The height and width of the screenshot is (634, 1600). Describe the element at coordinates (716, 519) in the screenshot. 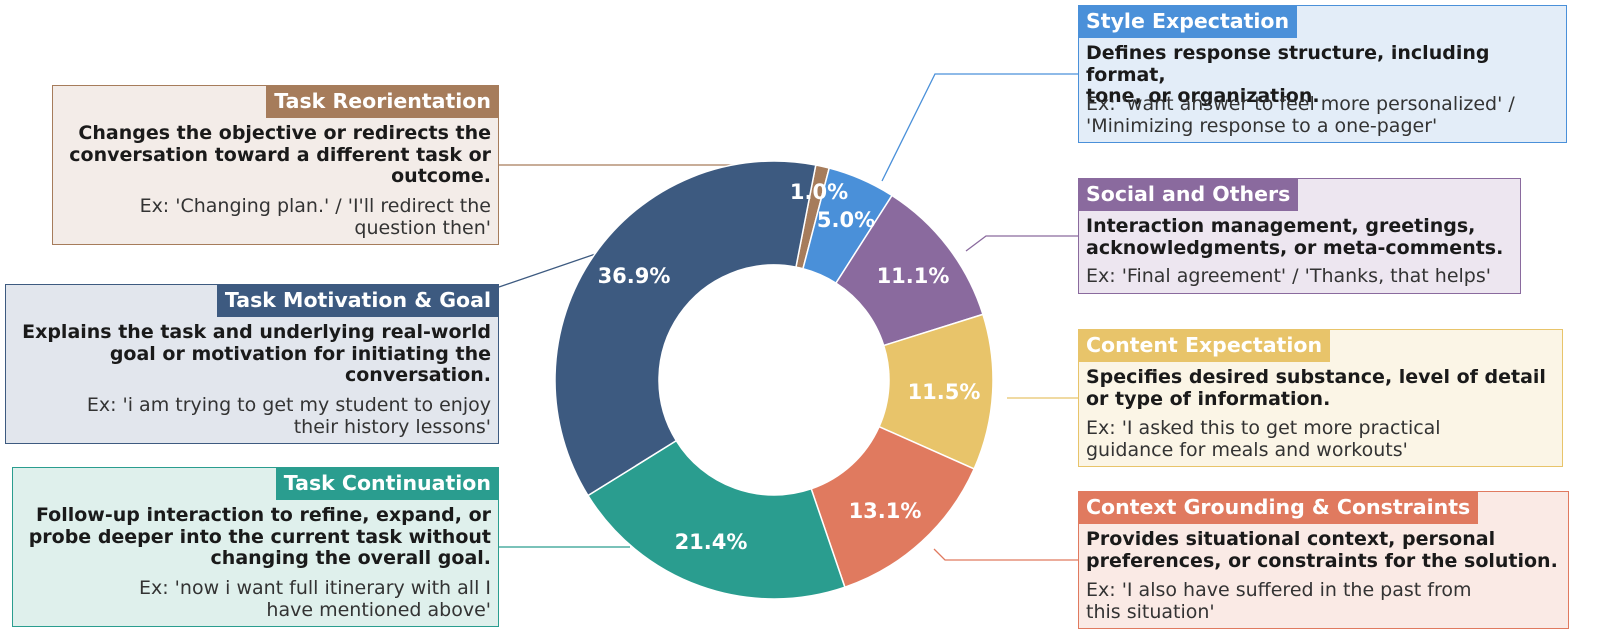

I see `slice-task_continuation` at that location.